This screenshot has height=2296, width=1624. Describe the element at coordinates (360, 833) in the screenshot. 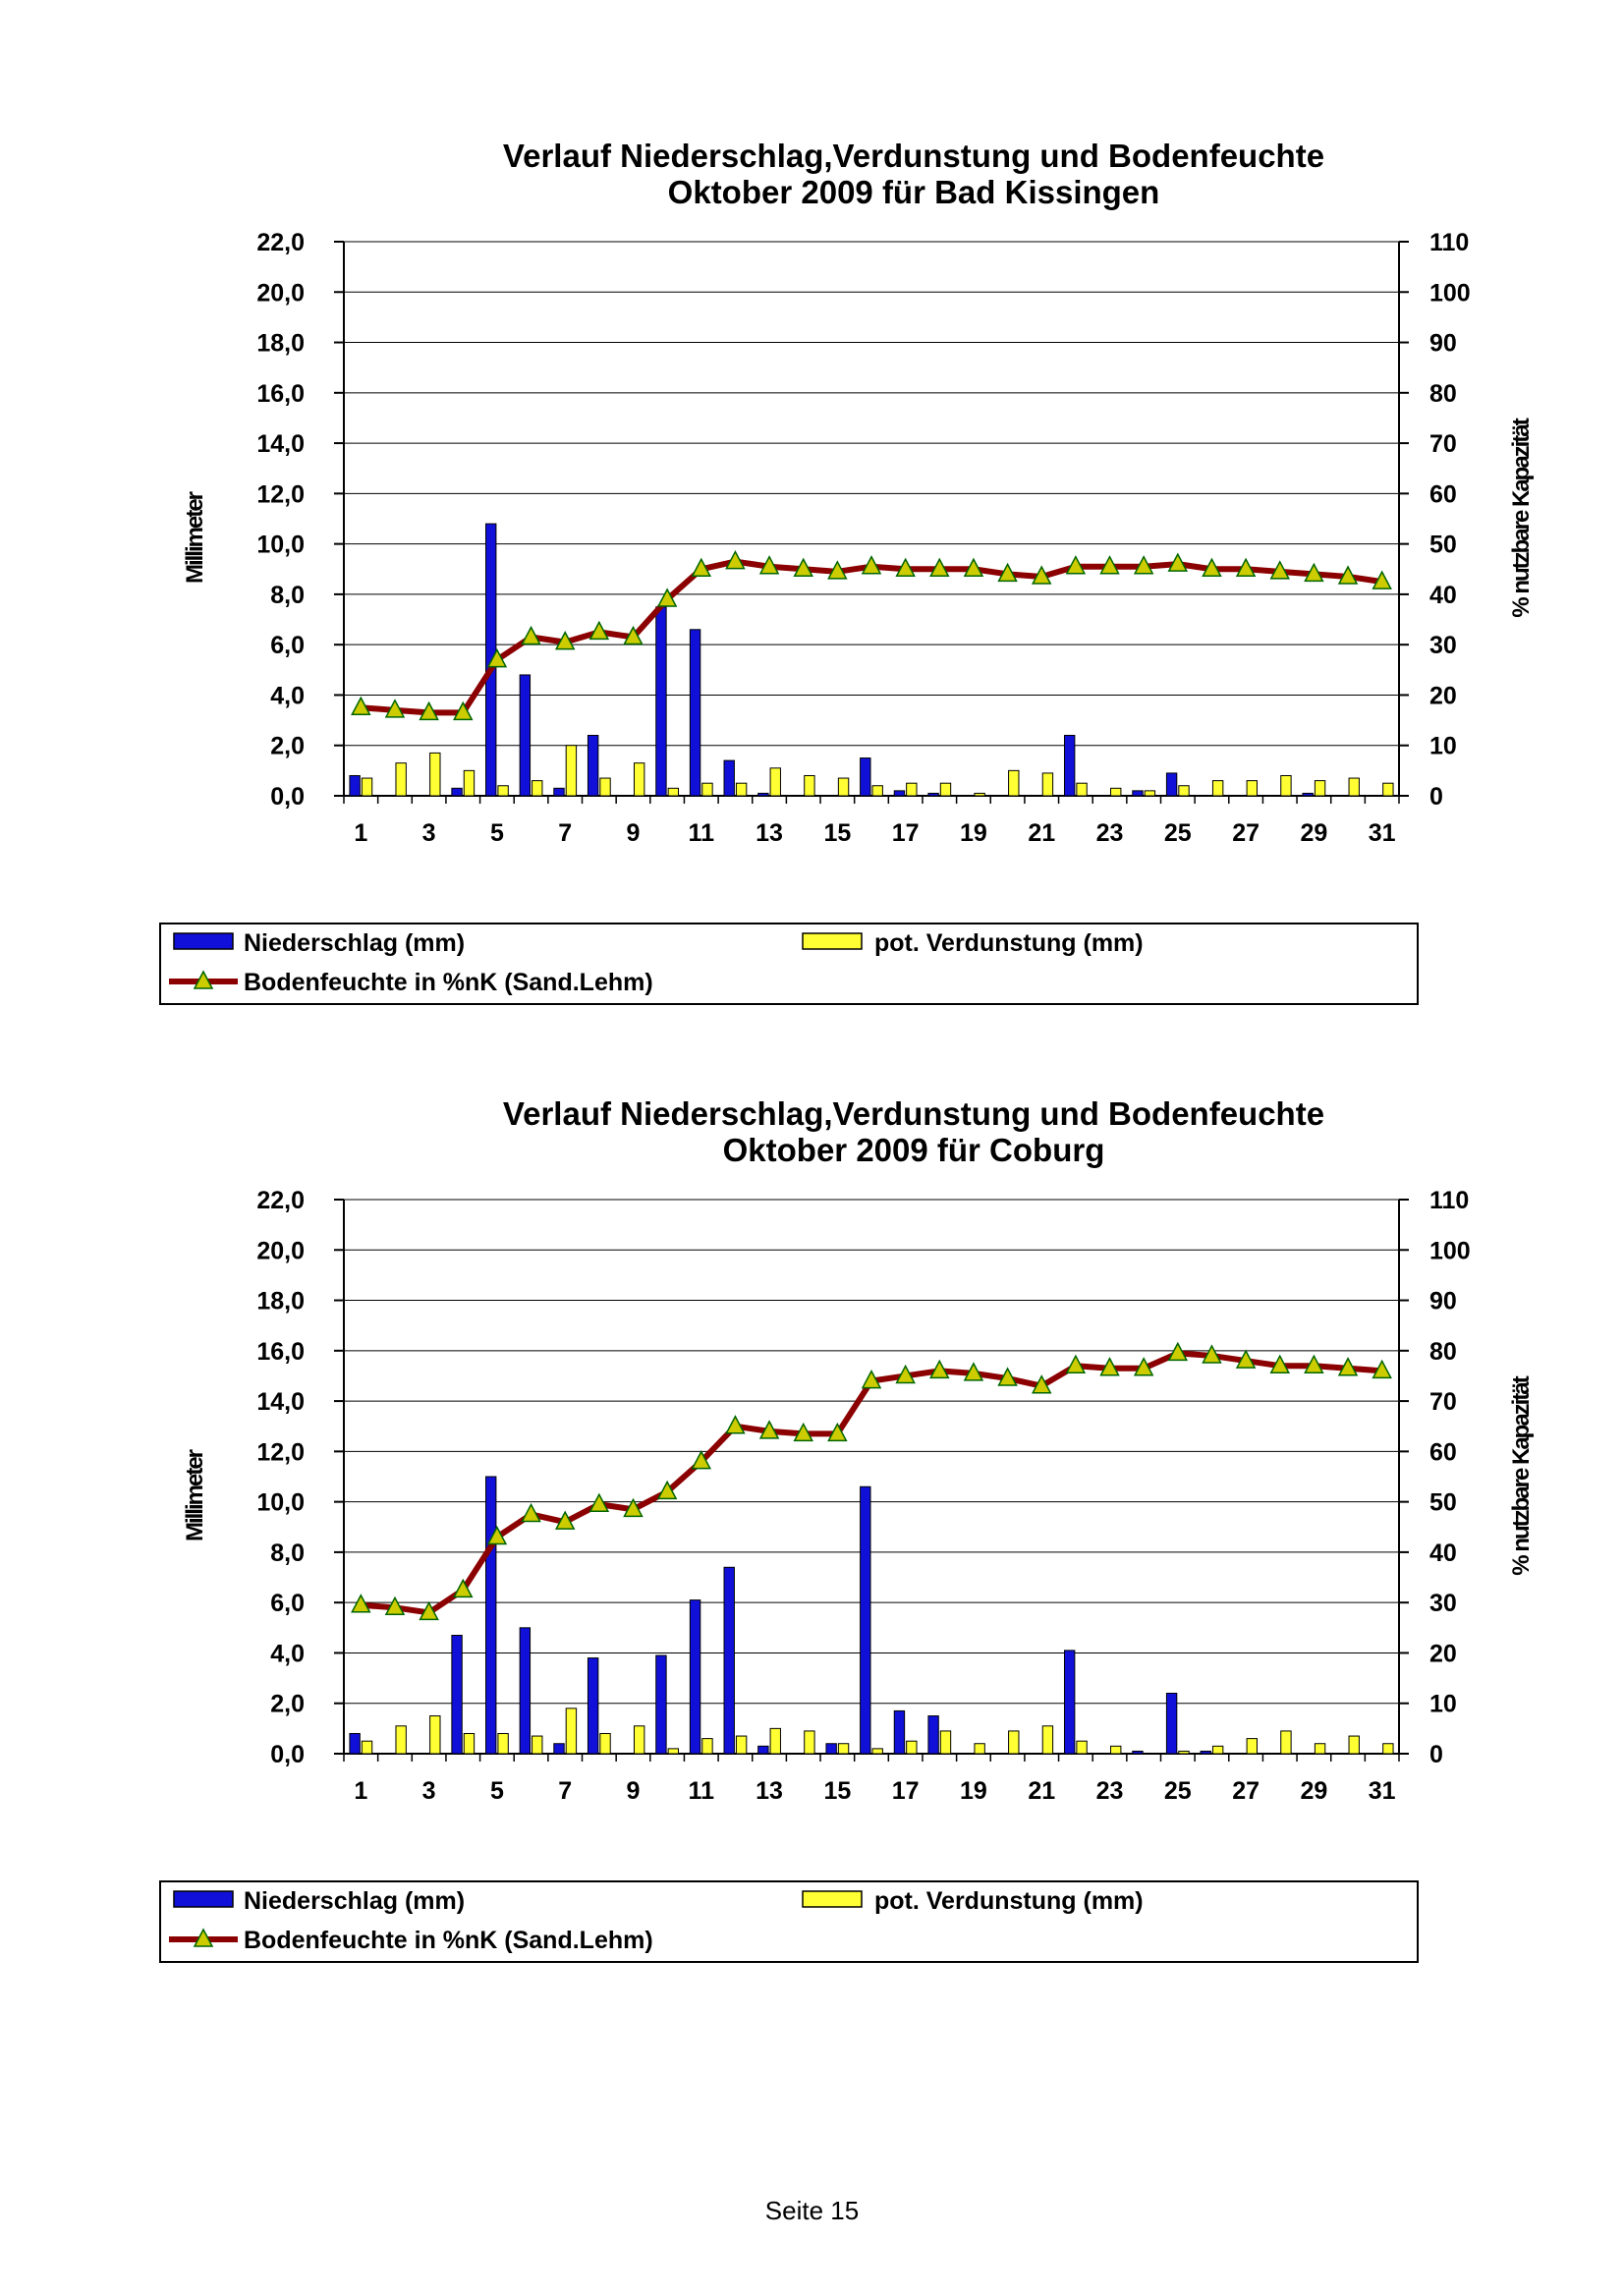

I see `x-tick-label: 1` at that location.